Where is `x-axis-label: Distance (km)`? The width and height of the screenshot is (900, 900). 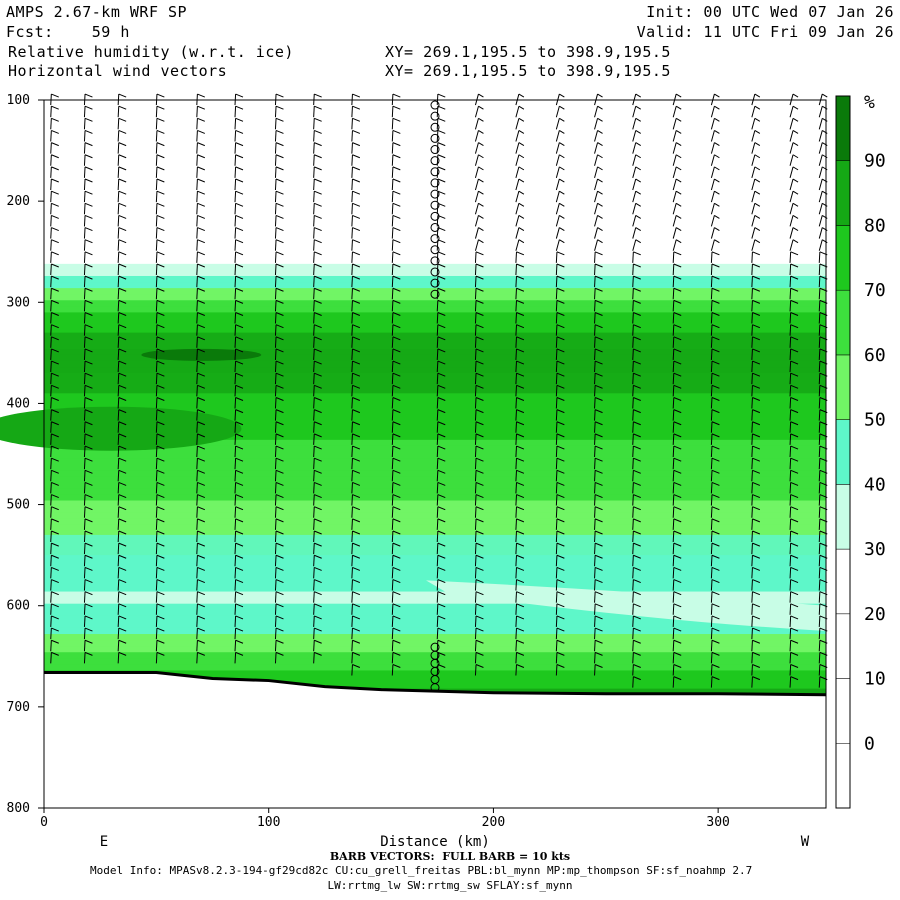 x-axis-label: Distance (km) is located at coordinates (435, 842).